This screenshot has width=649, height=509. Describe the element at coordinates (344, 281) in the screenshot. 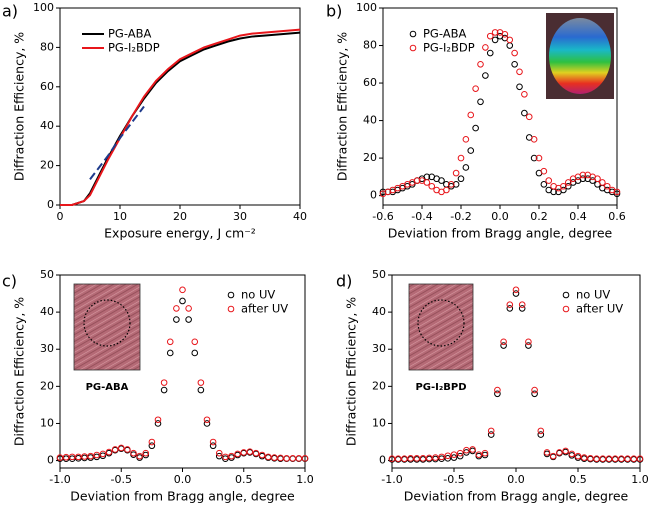

I see `panel-label: d)` at that location.